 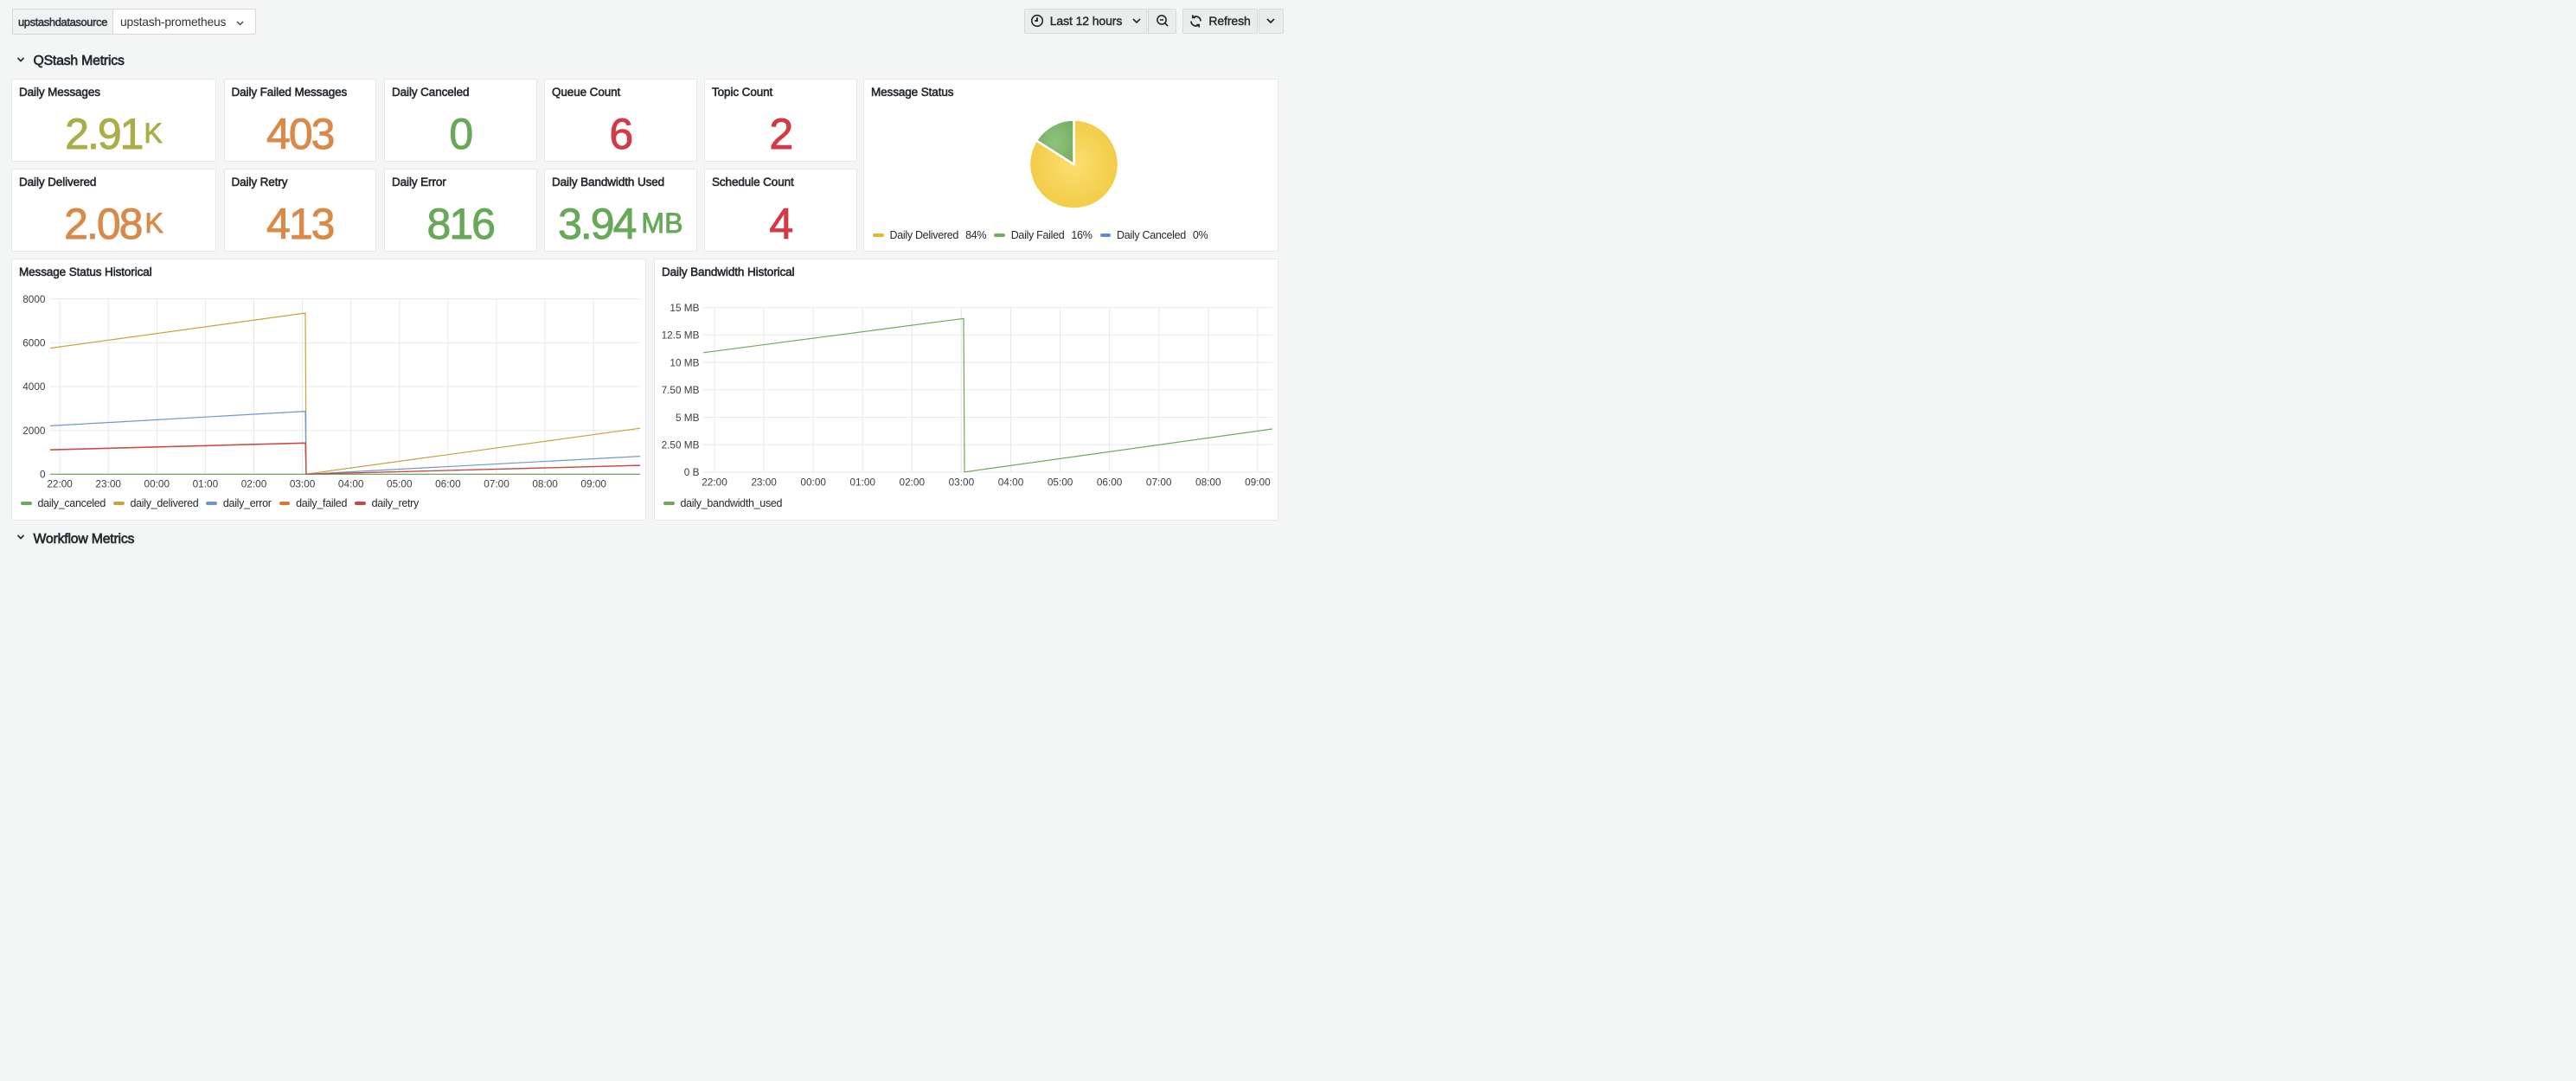 What do you see at coordinates (34, 387) in the screenshot?
I see `svg-text: 4000` at bounding box center [34, 387].